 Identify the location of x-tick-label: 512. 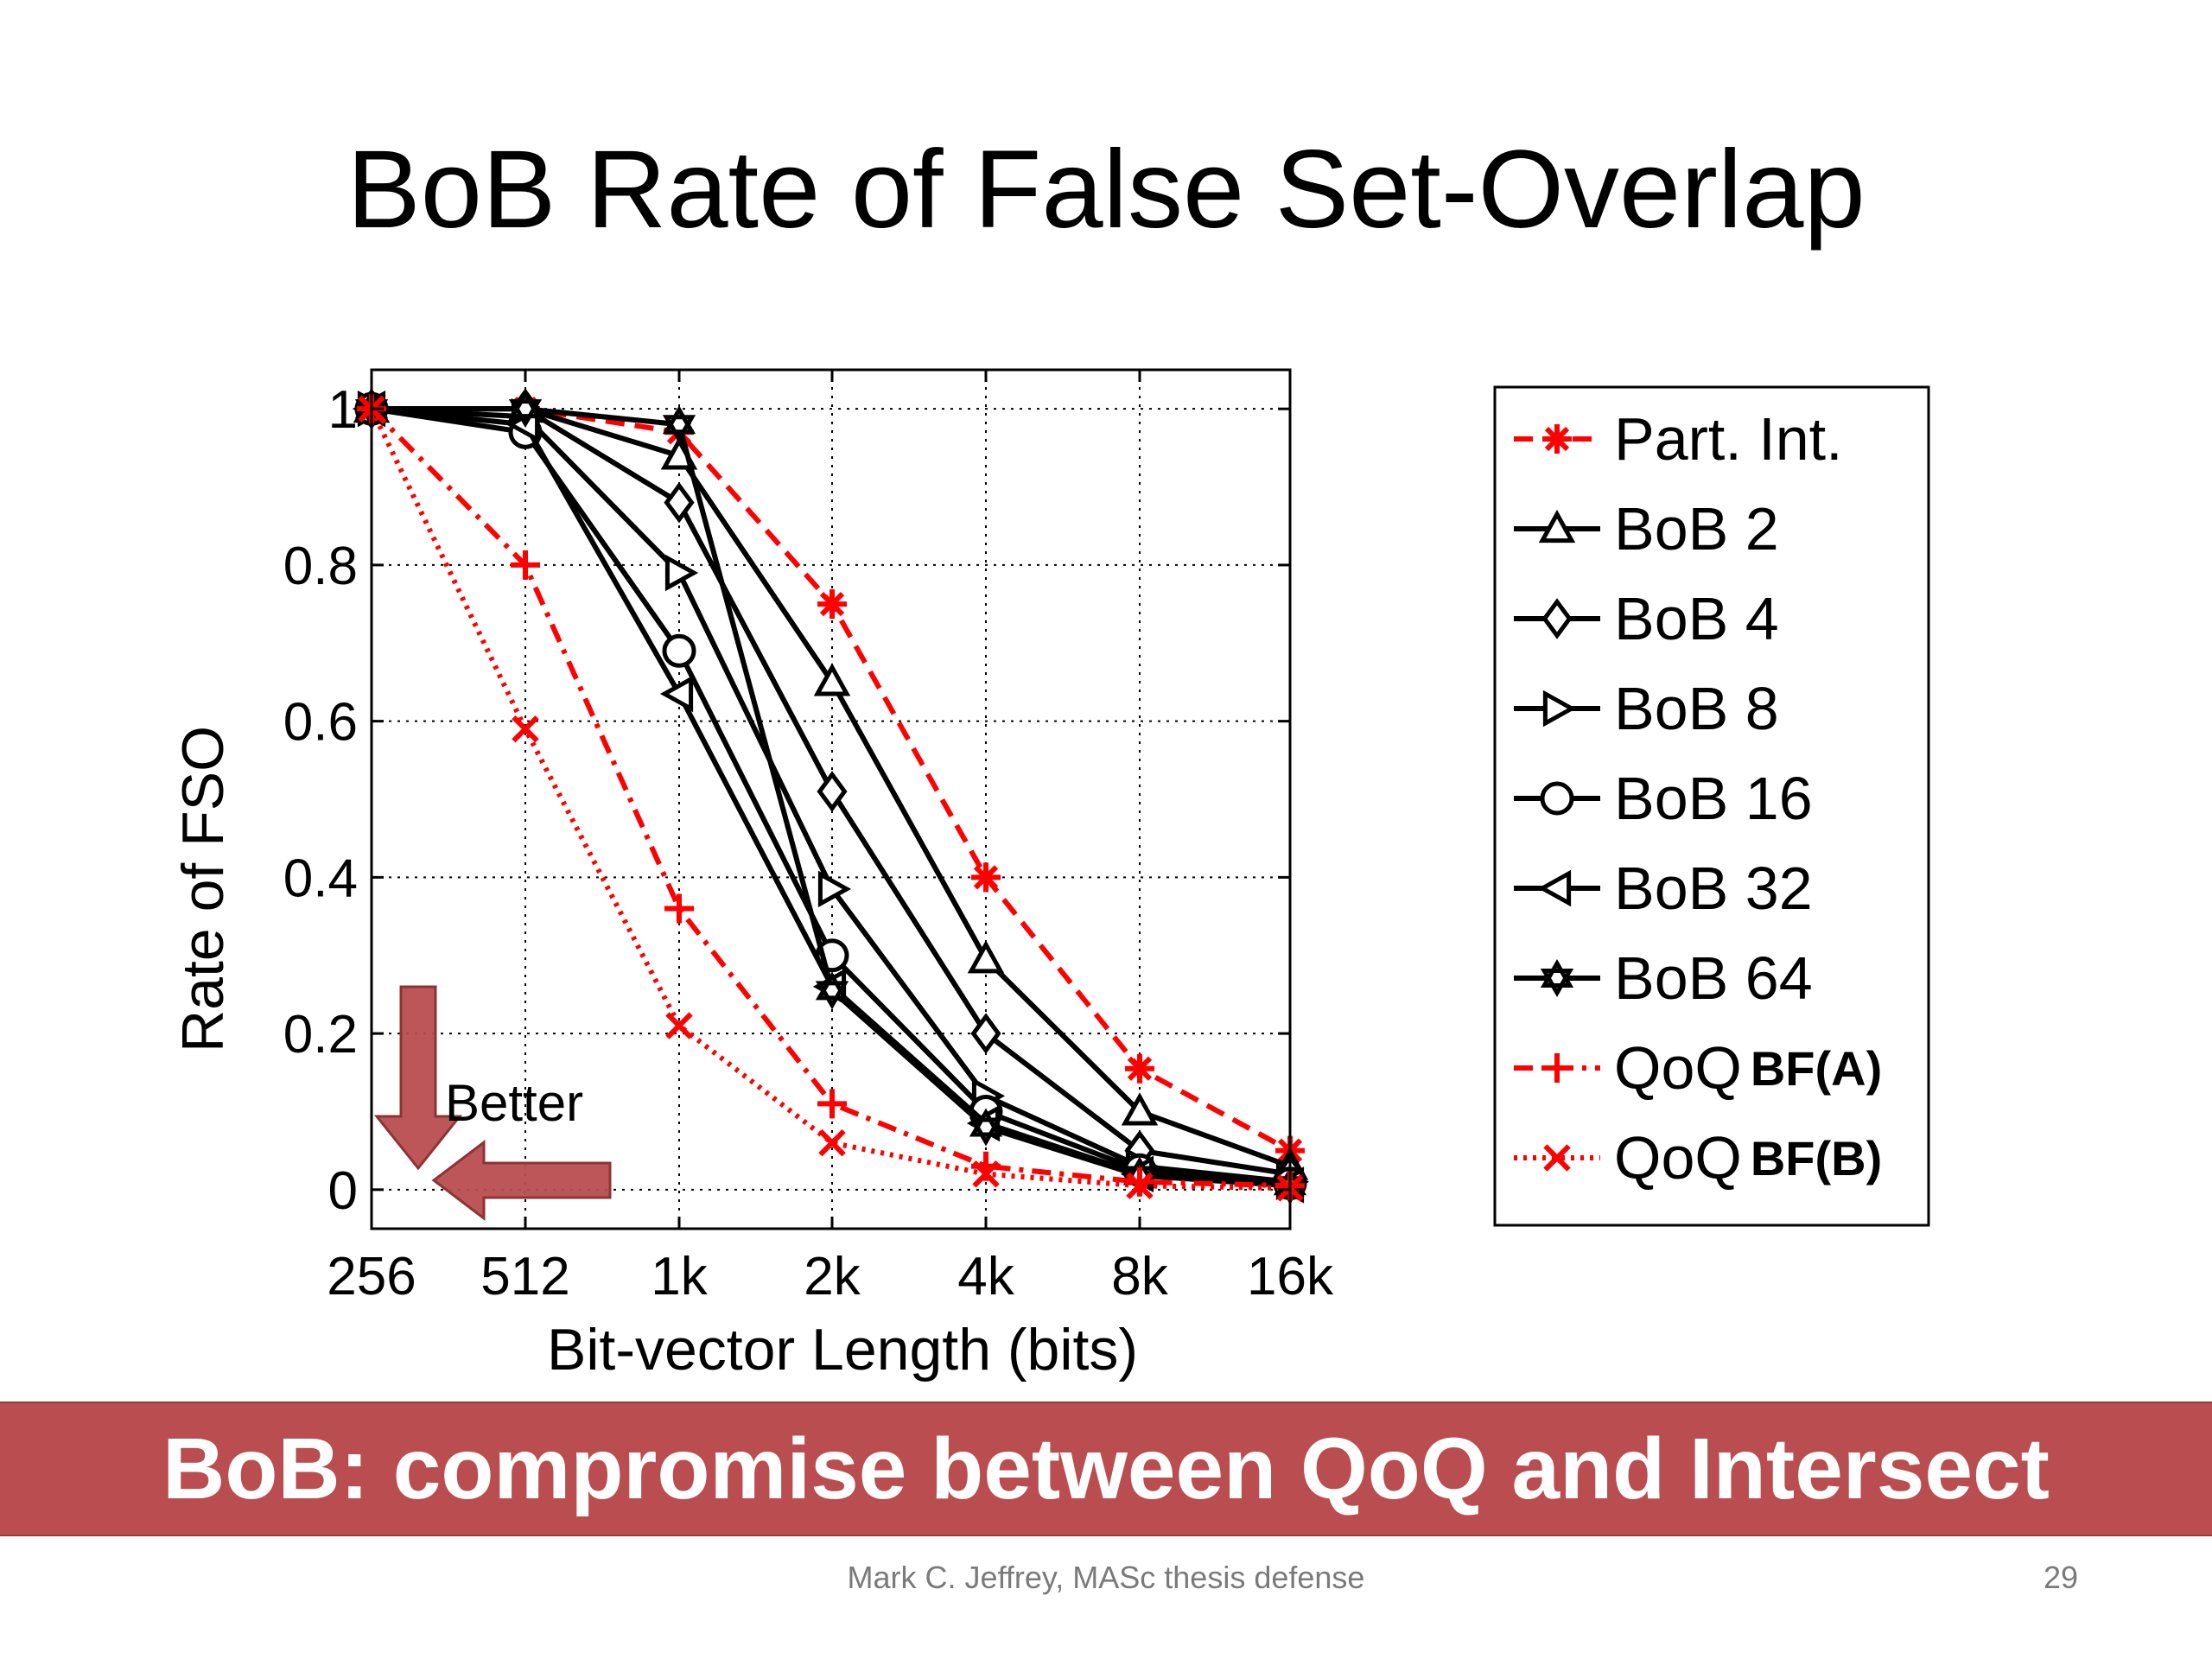
(524, 1276).